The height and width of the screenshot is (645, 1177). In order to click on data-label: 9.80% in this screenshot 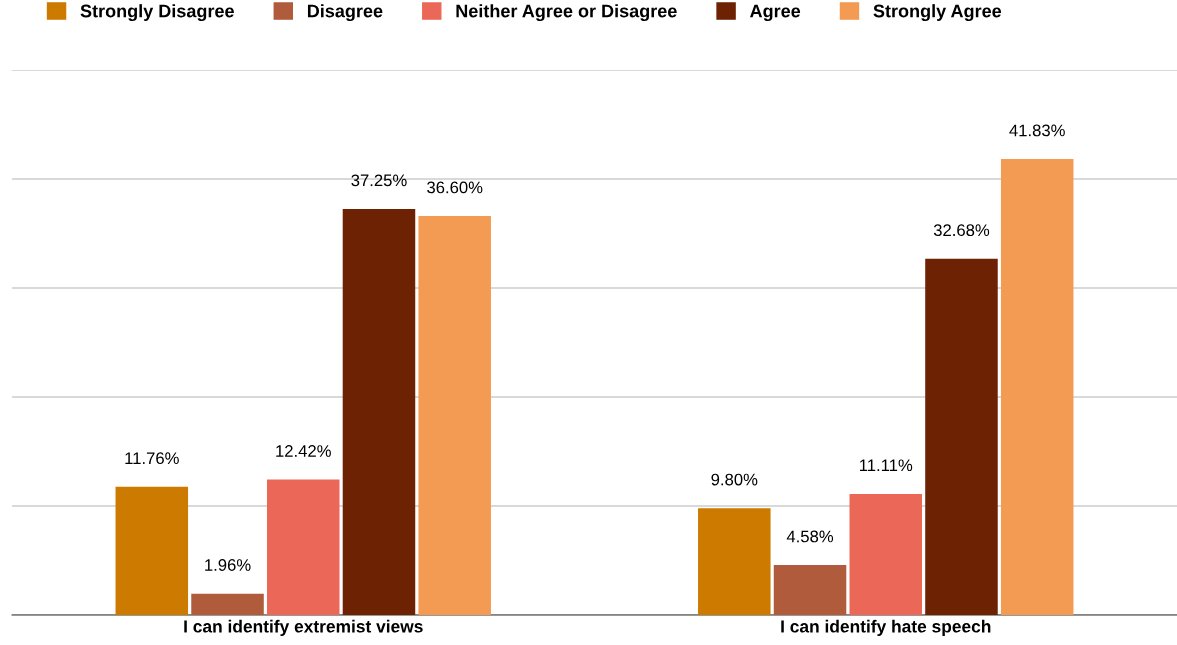, I will do `click(734, 479)`.